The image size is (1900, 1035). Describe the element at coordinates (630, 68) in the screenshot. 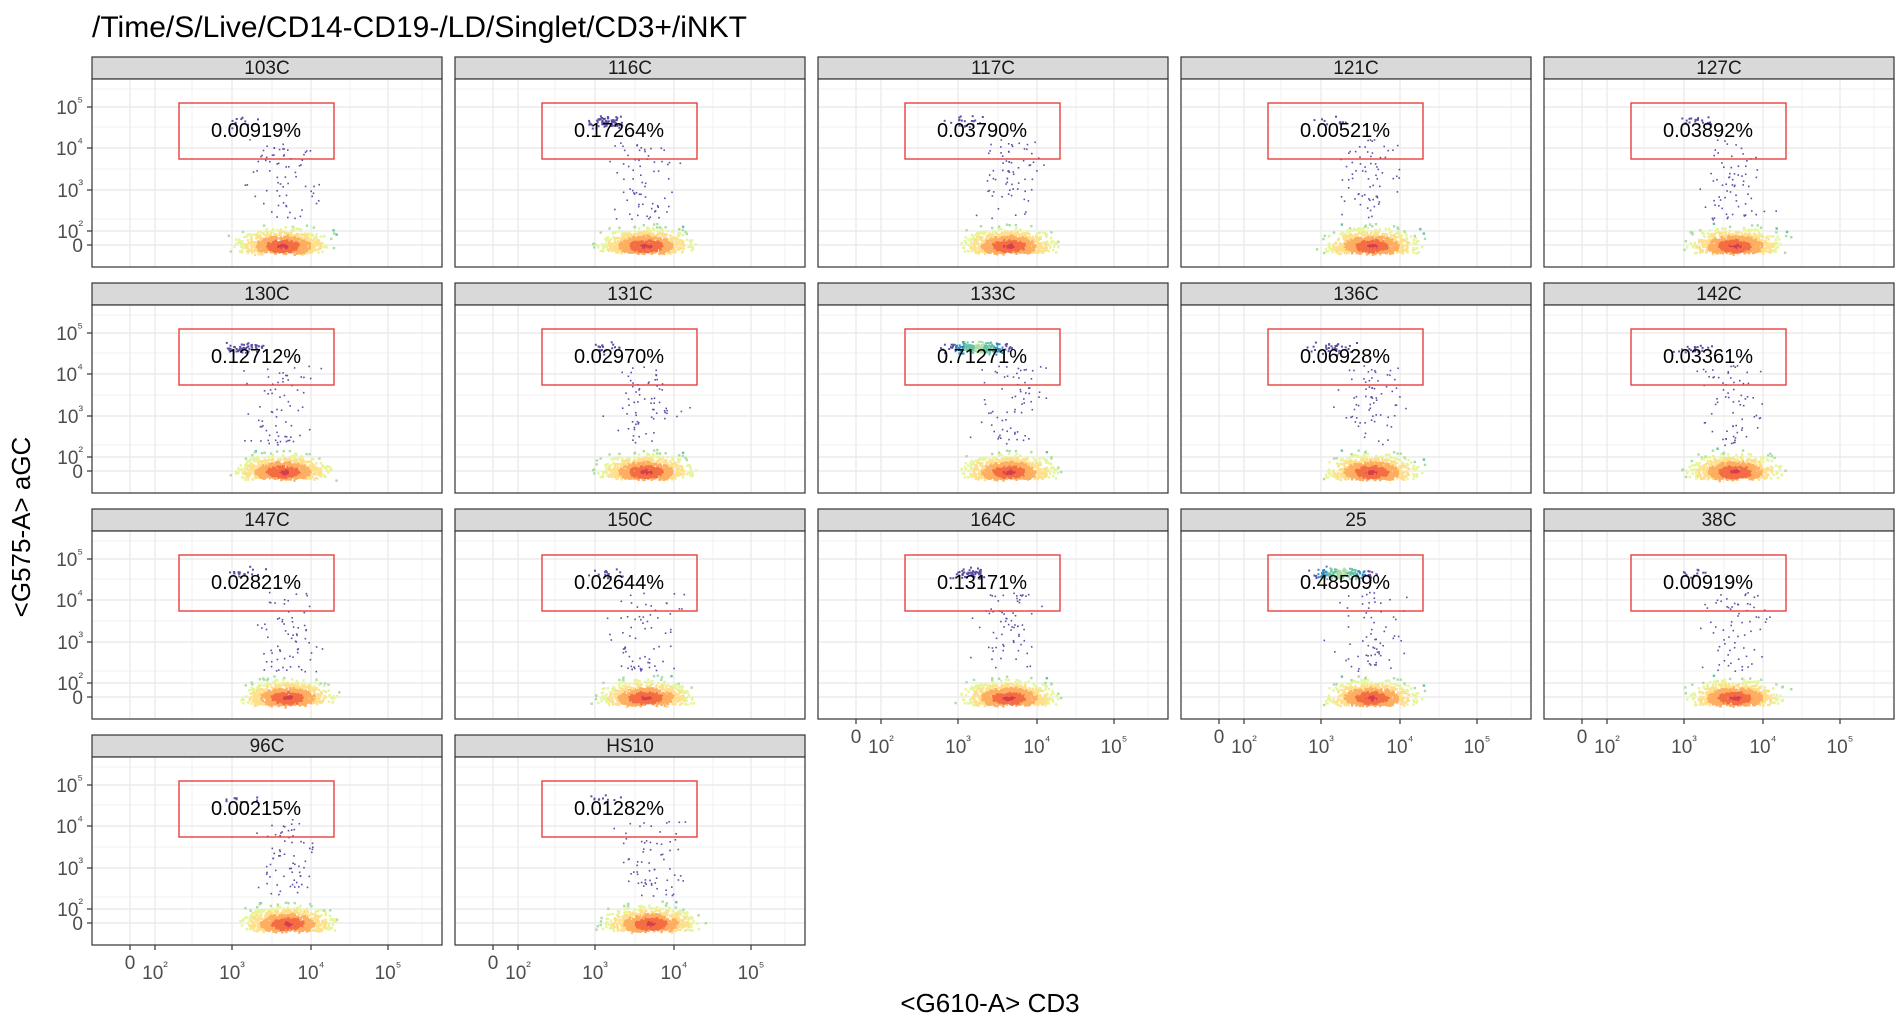

I see `facet-label: 116C` at that location.